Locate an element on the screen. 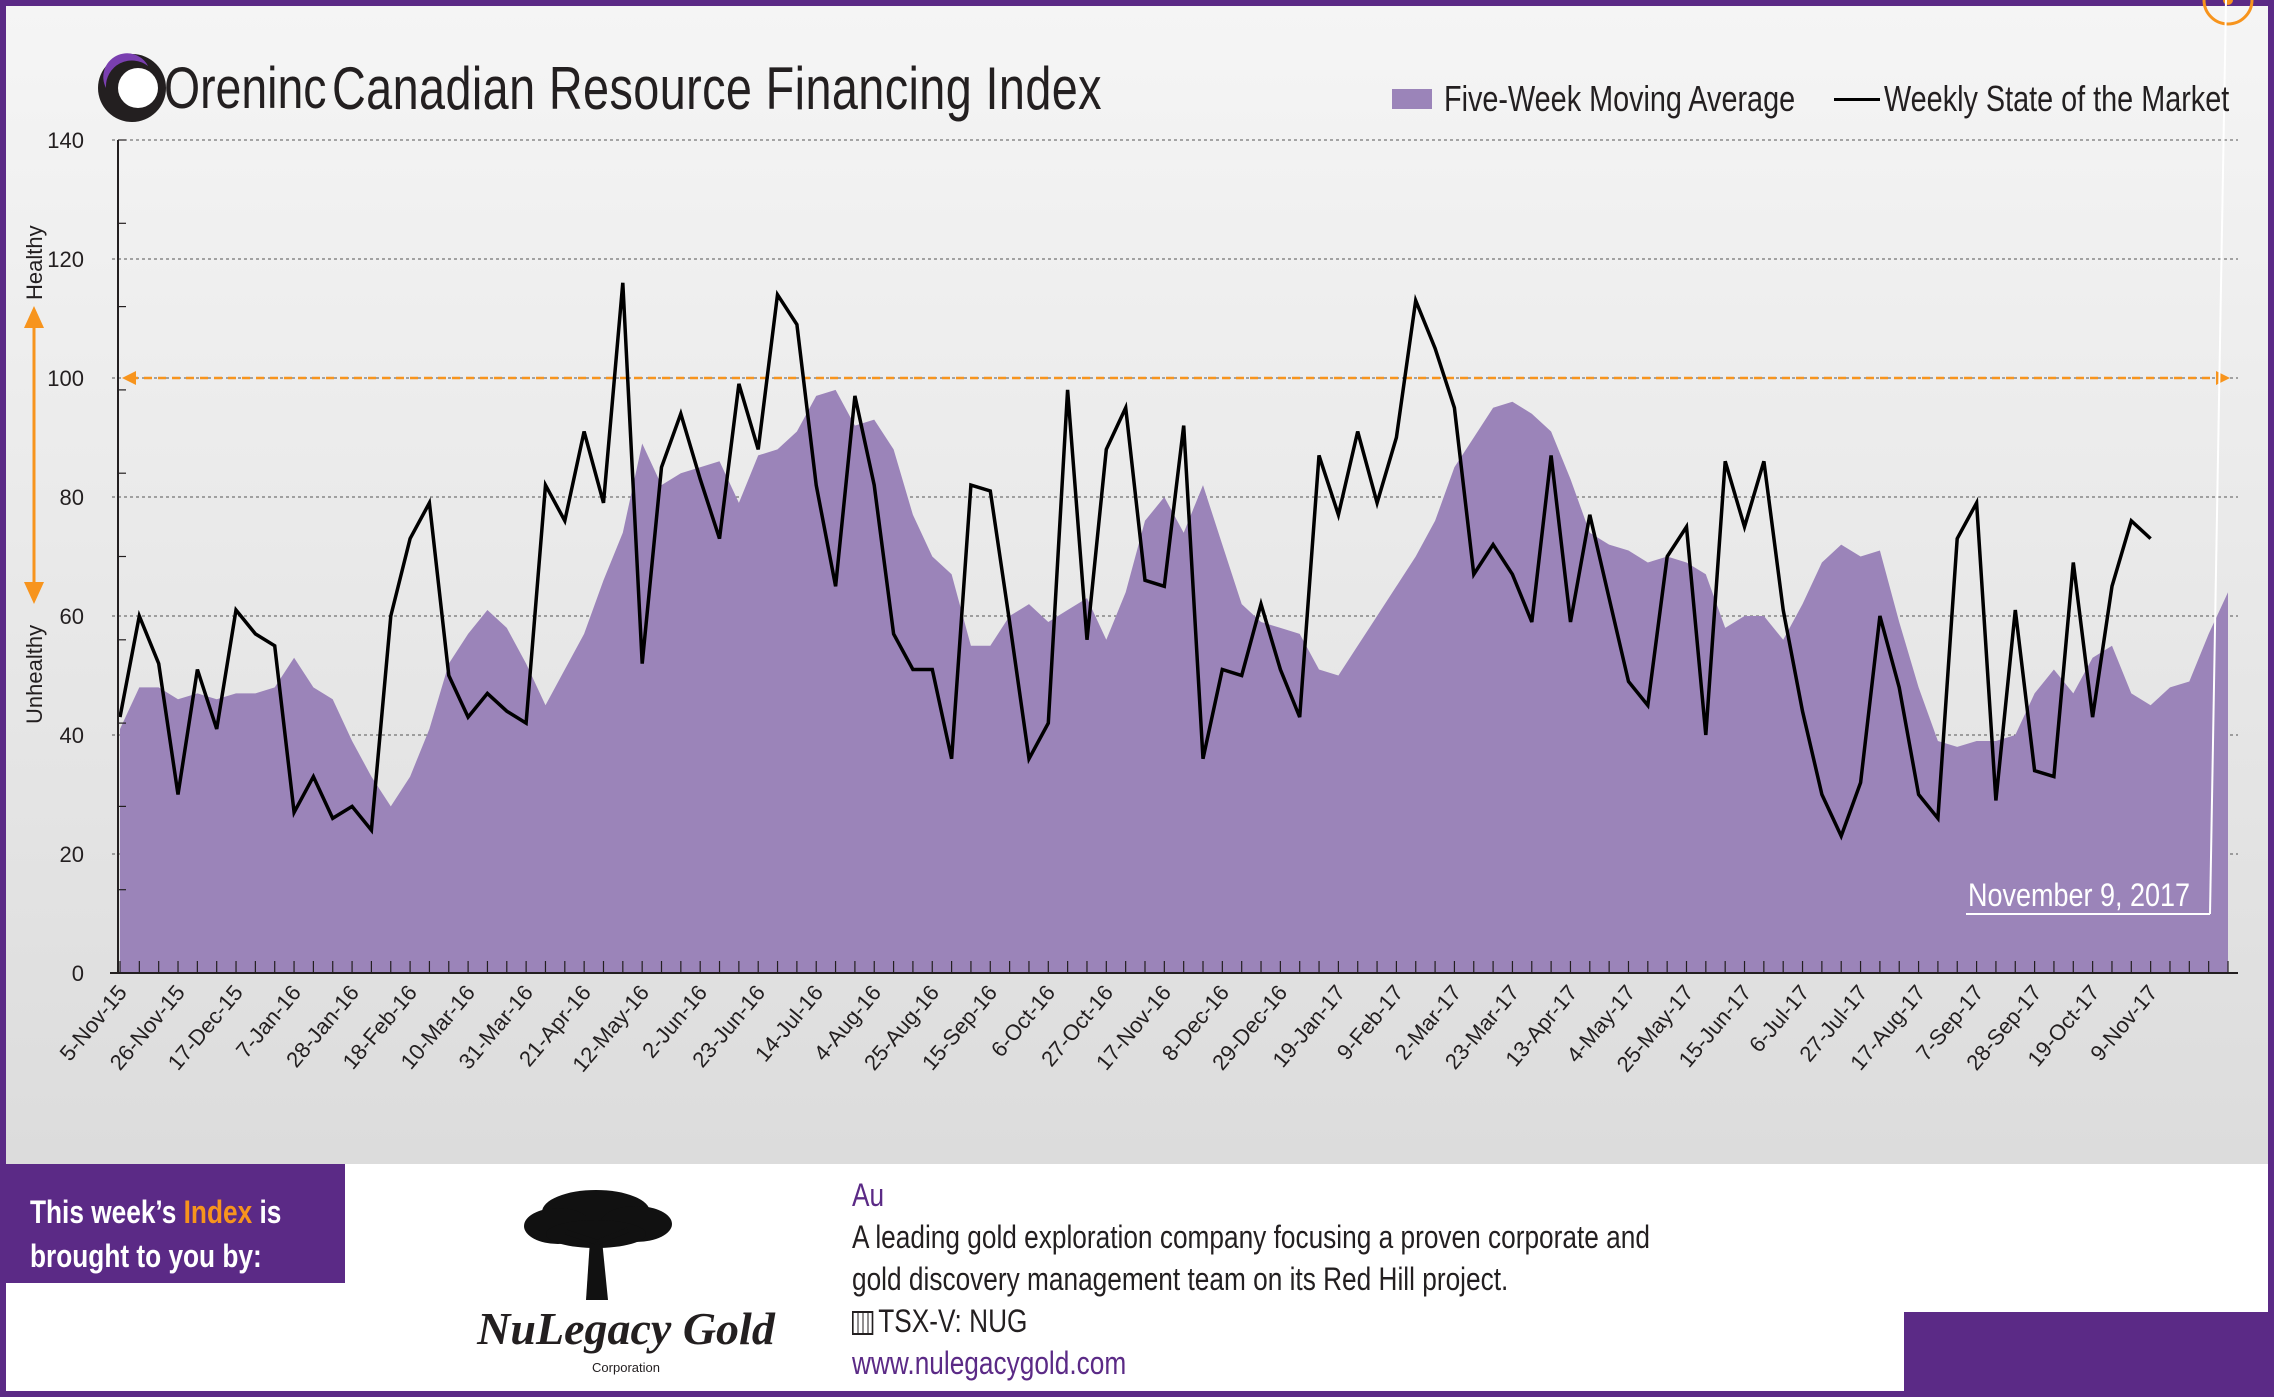 This screenshot has height=1397, width=2274. y-tick-label: 40 is located at coordinates (72, 735).